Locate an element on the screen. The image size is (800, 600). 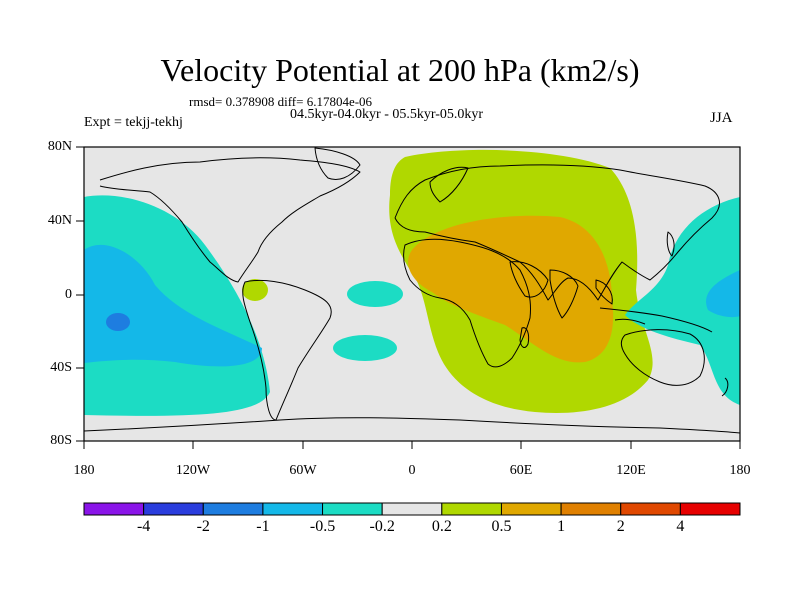
y-tick-label: 80S is located at coordinates (61, 440).